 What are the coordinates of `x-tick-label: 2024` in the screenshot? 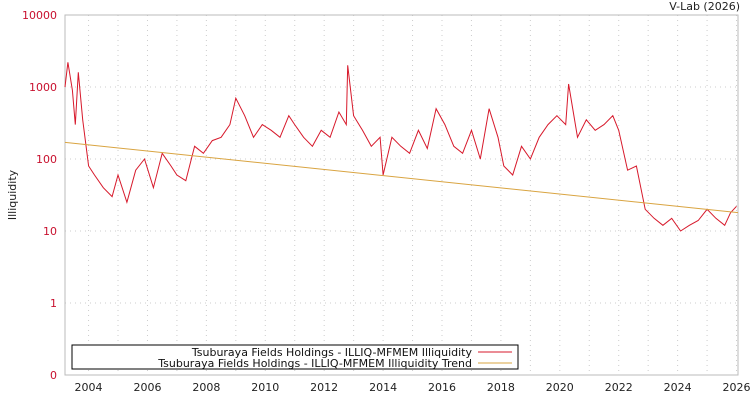 It's located at (678, 387).